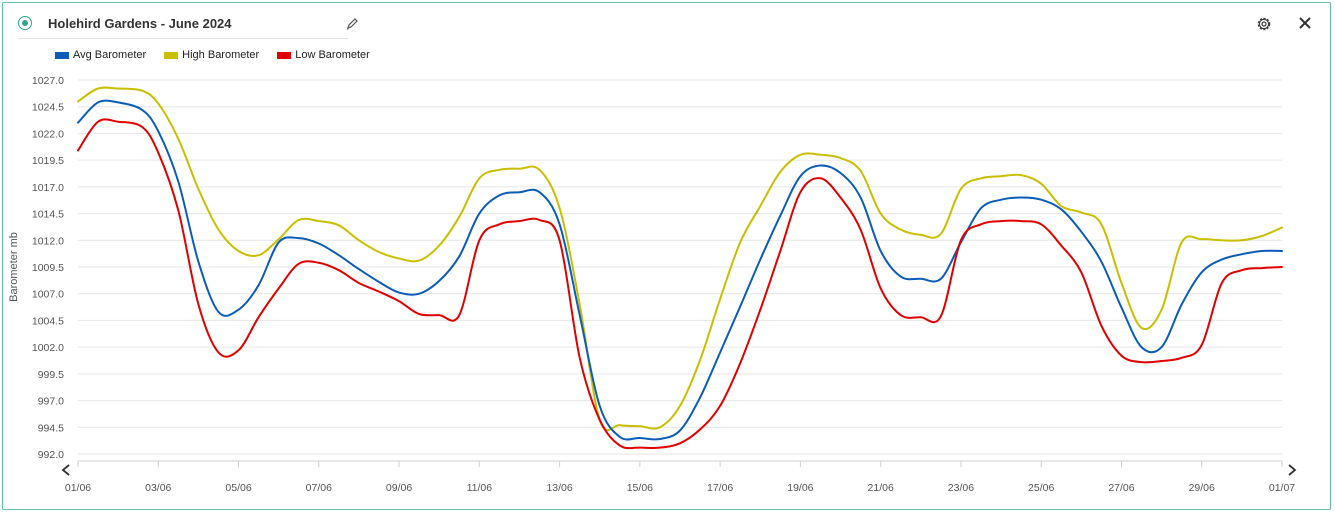 The height and width of the screenshot is (514, 1335). I want to click on x-tick-label: 01/07, so click(1282, 488).